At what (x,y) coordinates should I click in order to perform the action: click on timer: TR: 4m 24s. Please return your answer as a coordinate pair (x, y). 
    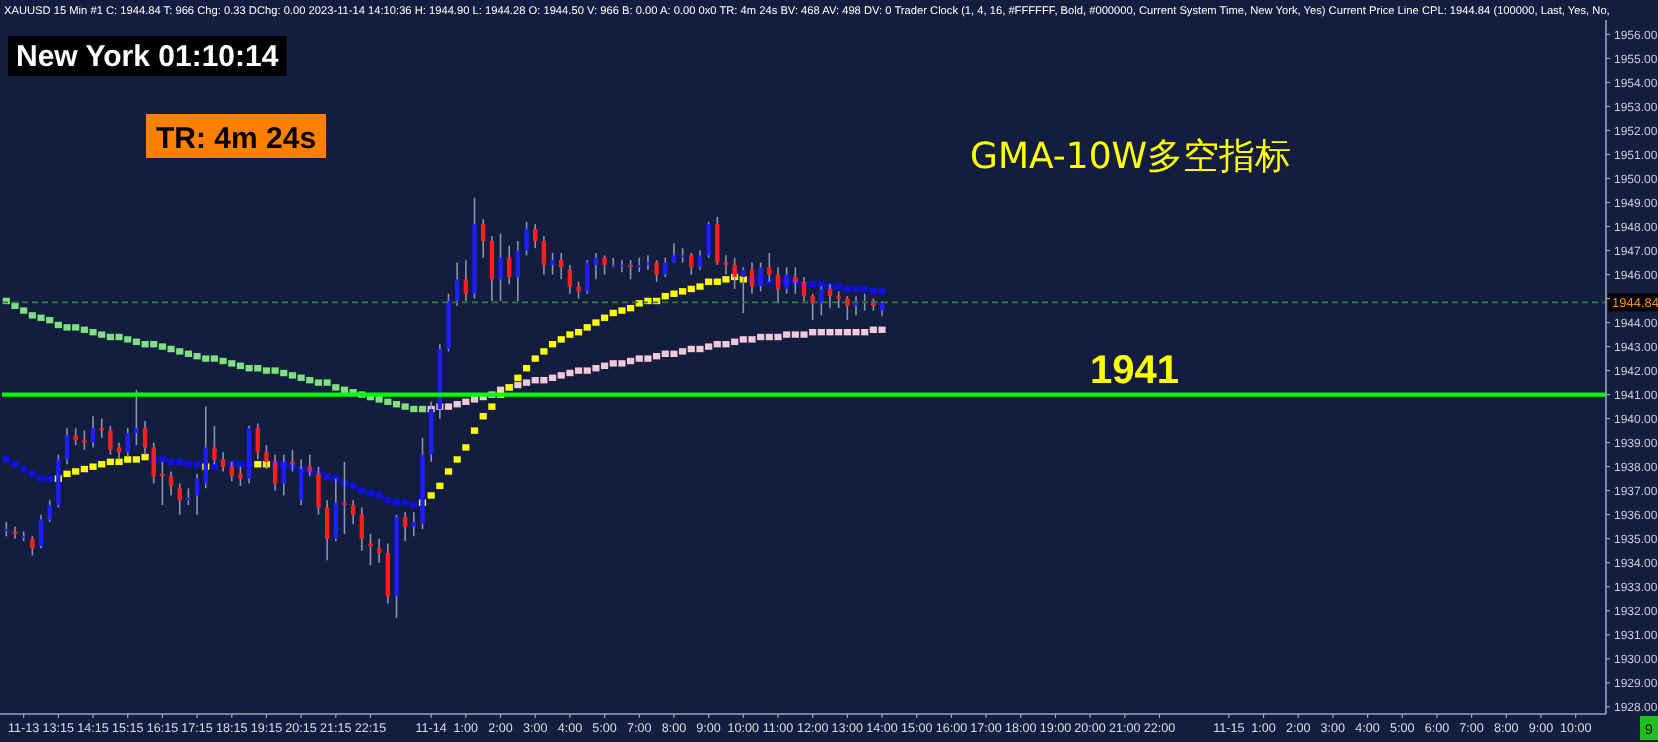
    Looking at the image, I should click on (236, 136).